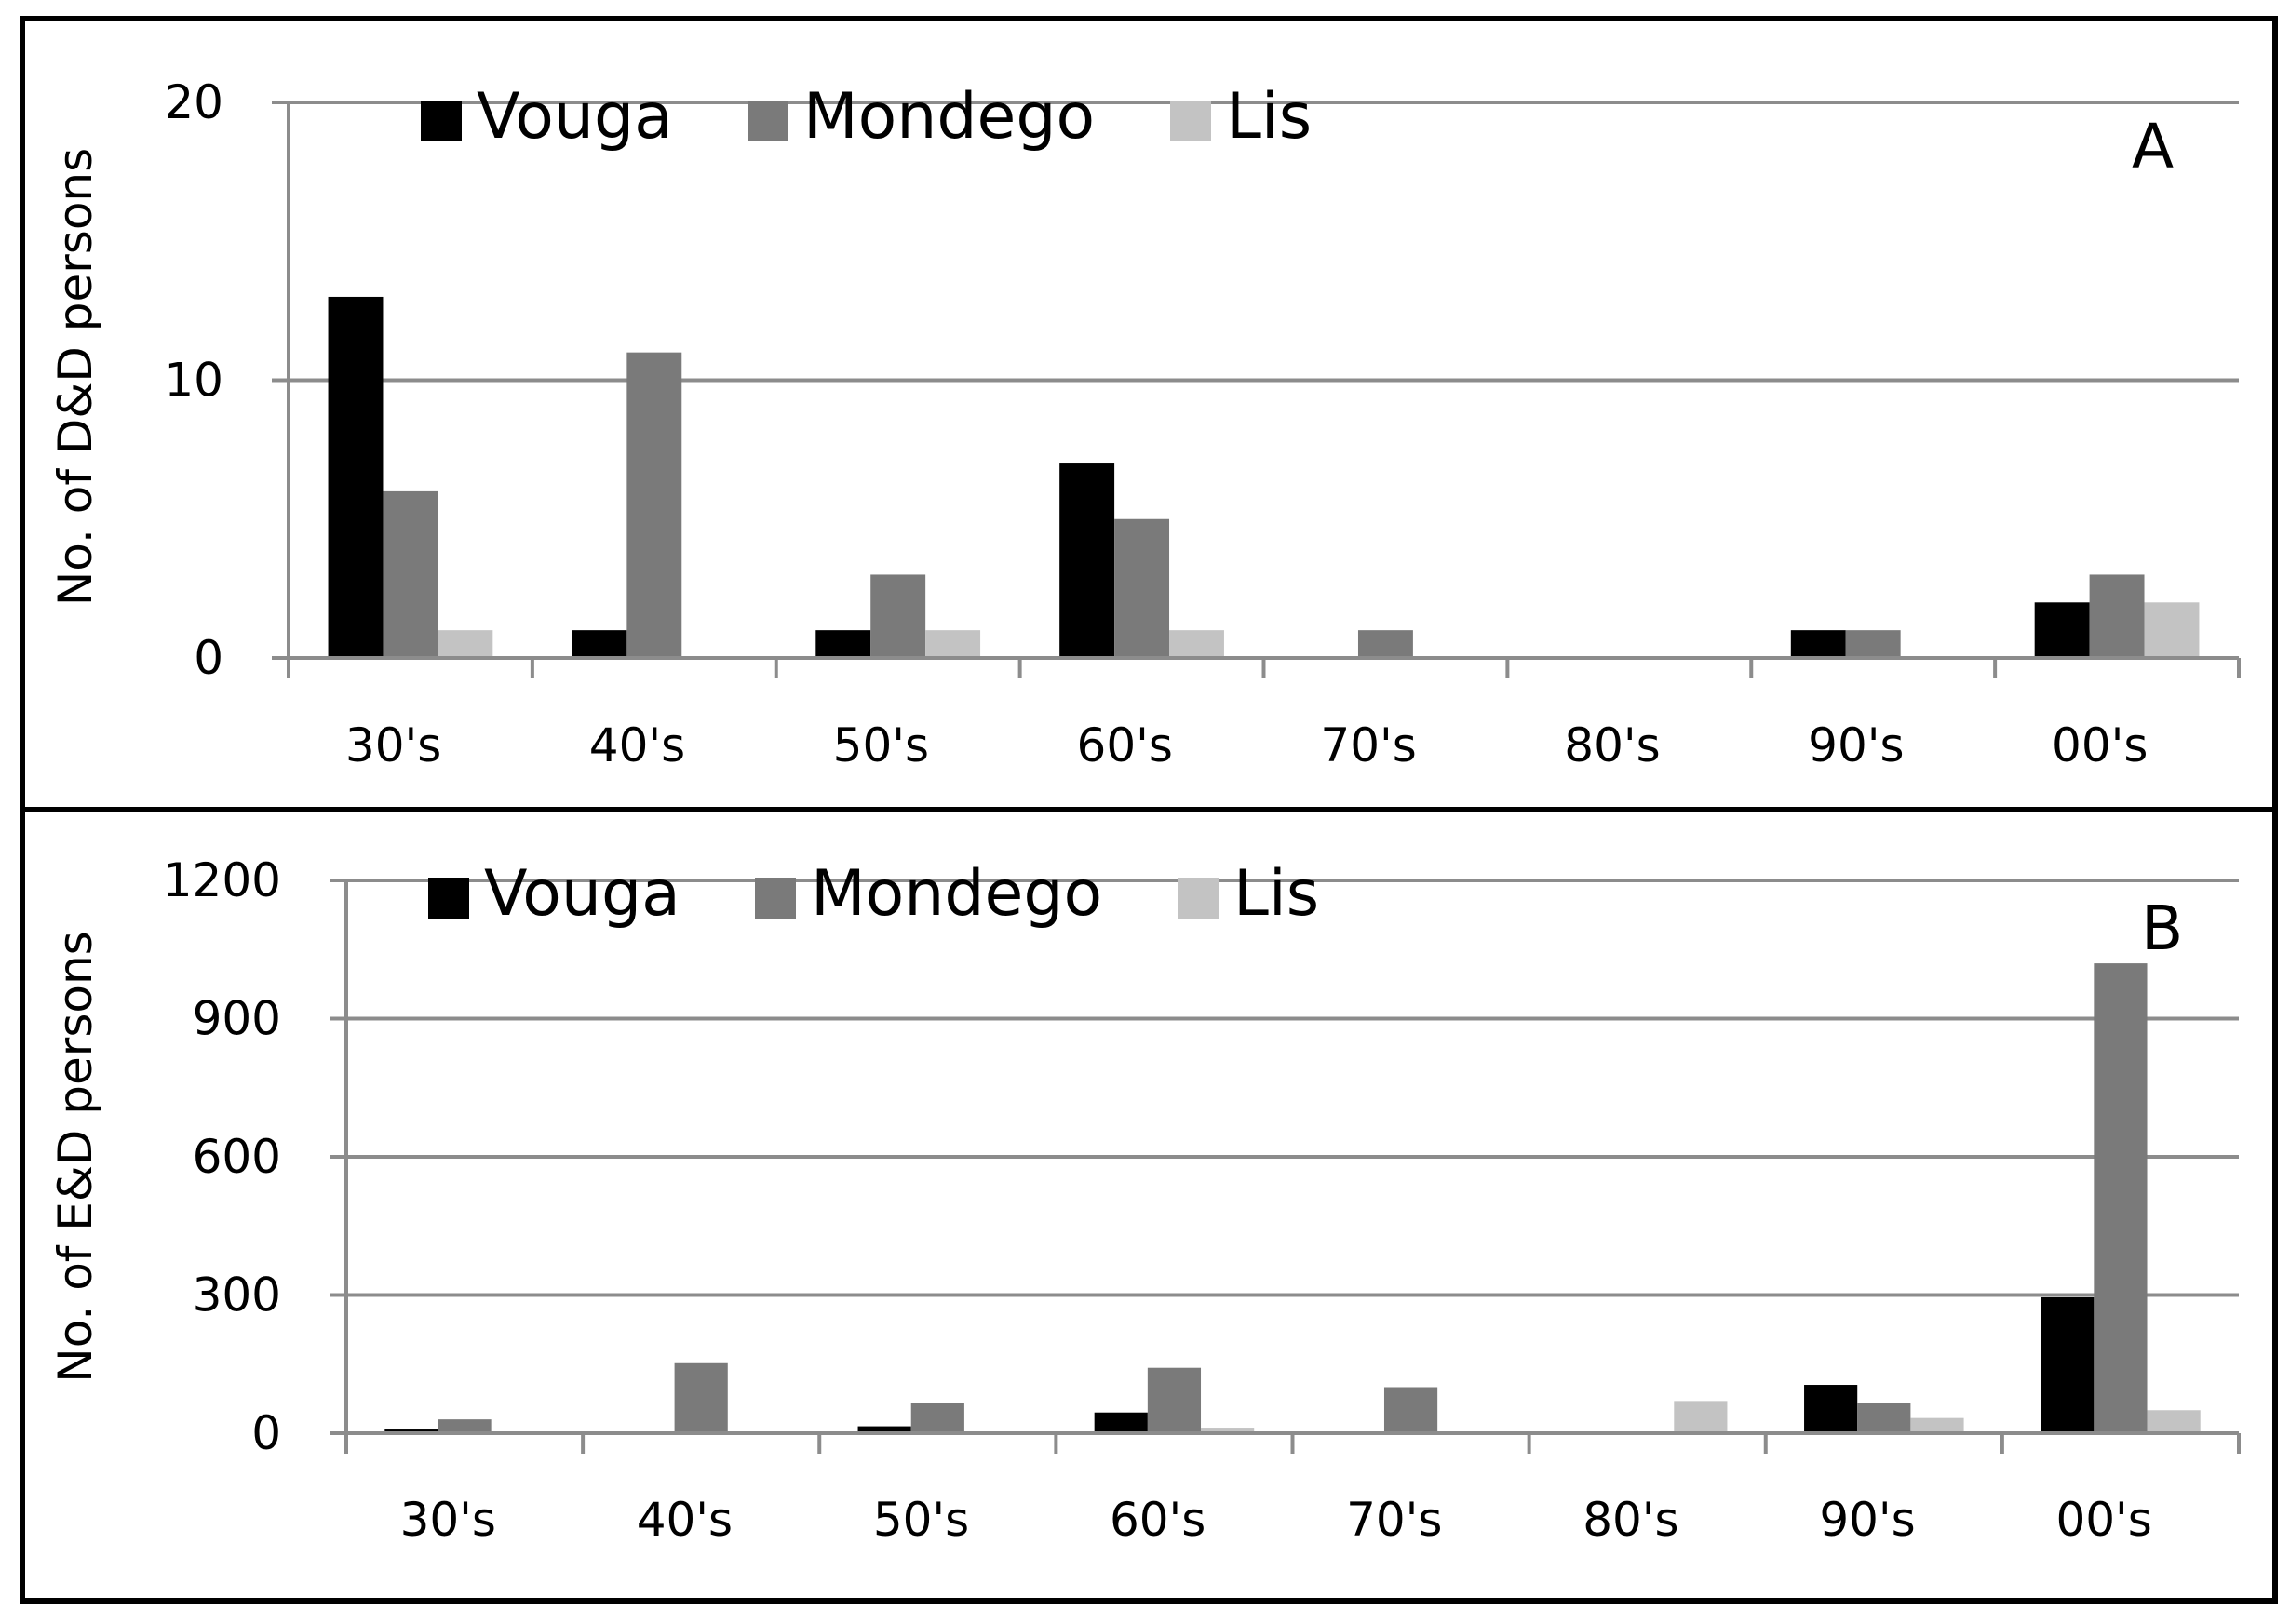  Describe the element at coordinates (2153, 146) in the screenshot. I see `panel-label: A` at that location.